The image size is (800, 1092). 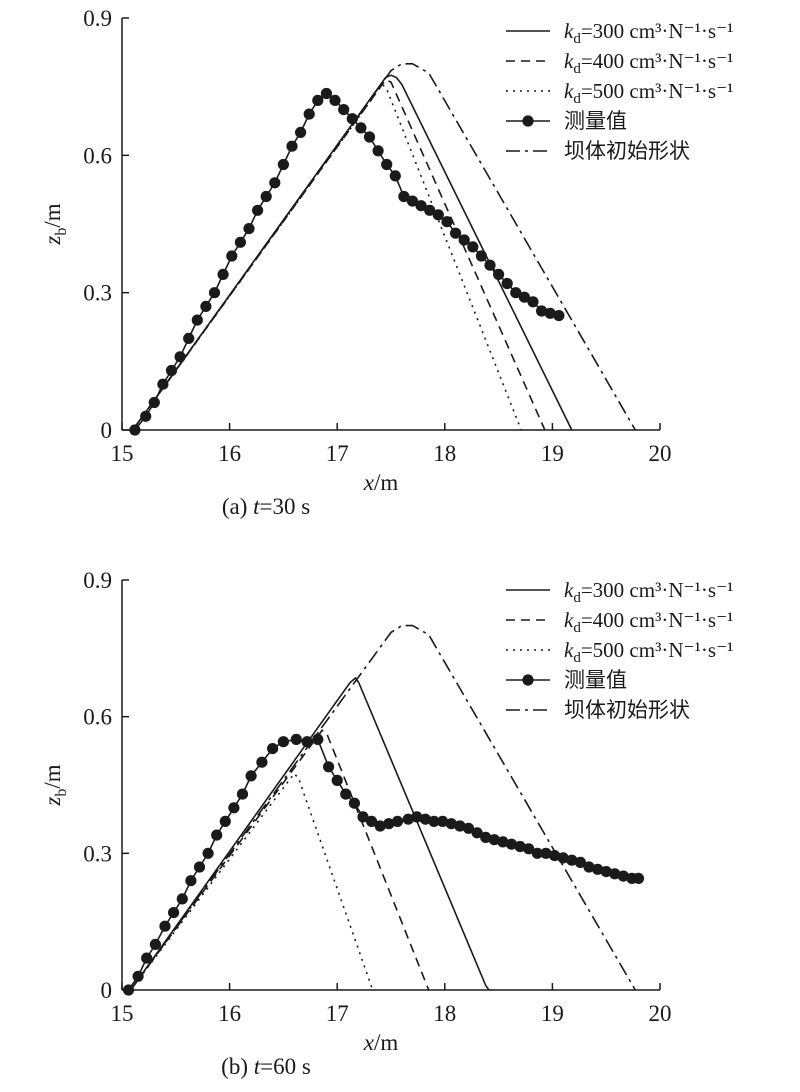 I want to click on x-tick-label: 17, so click(x=337, y=1013).